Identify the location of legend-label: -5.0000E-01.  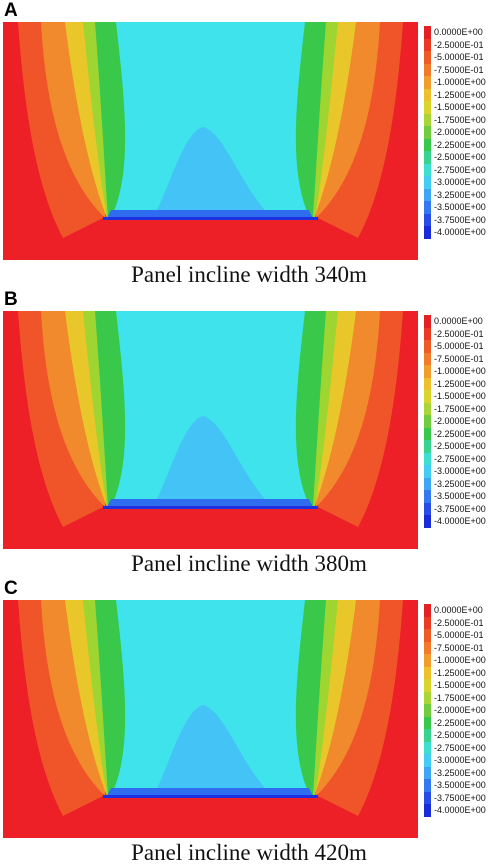
(459, 57).